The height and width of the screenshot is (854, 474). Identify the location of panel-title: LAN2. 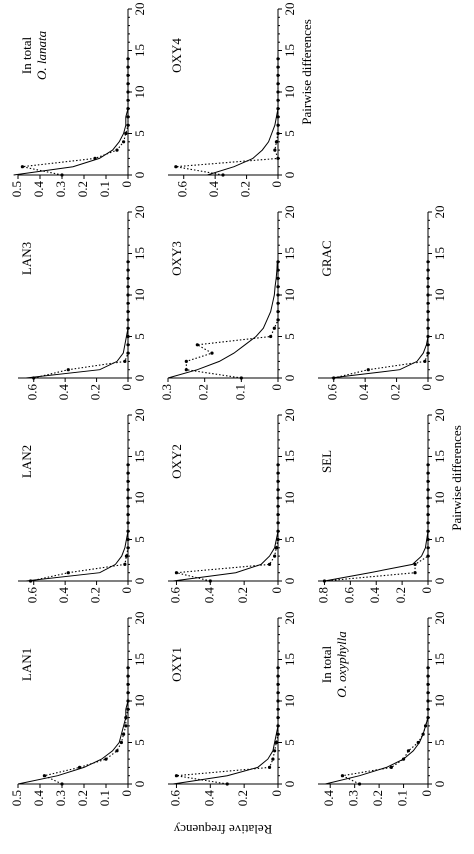
(26, 461).